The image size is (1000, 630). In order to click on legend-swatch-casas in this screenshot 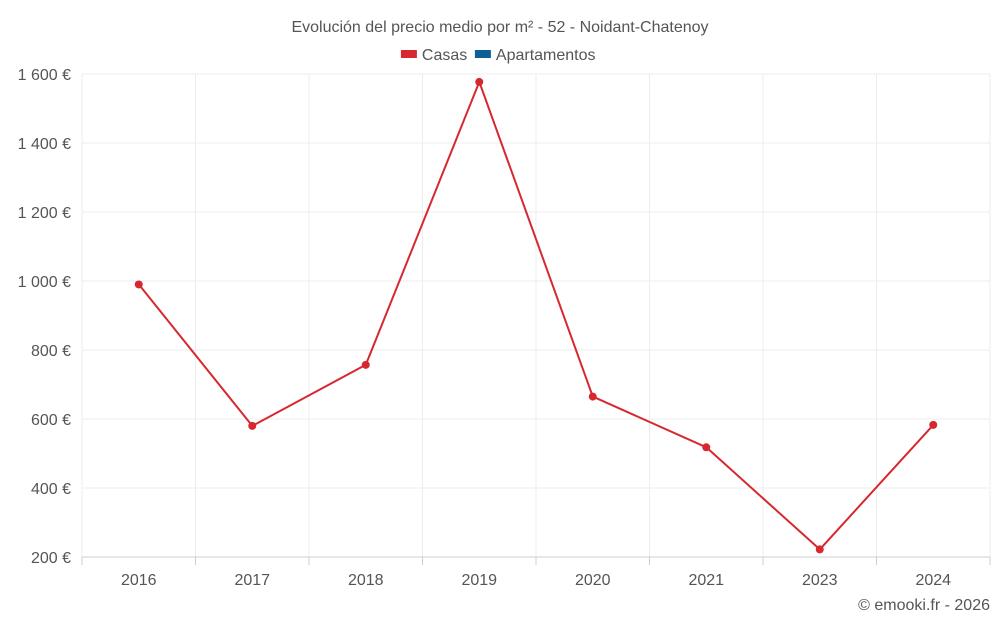, I will do `click(408, 54)`.